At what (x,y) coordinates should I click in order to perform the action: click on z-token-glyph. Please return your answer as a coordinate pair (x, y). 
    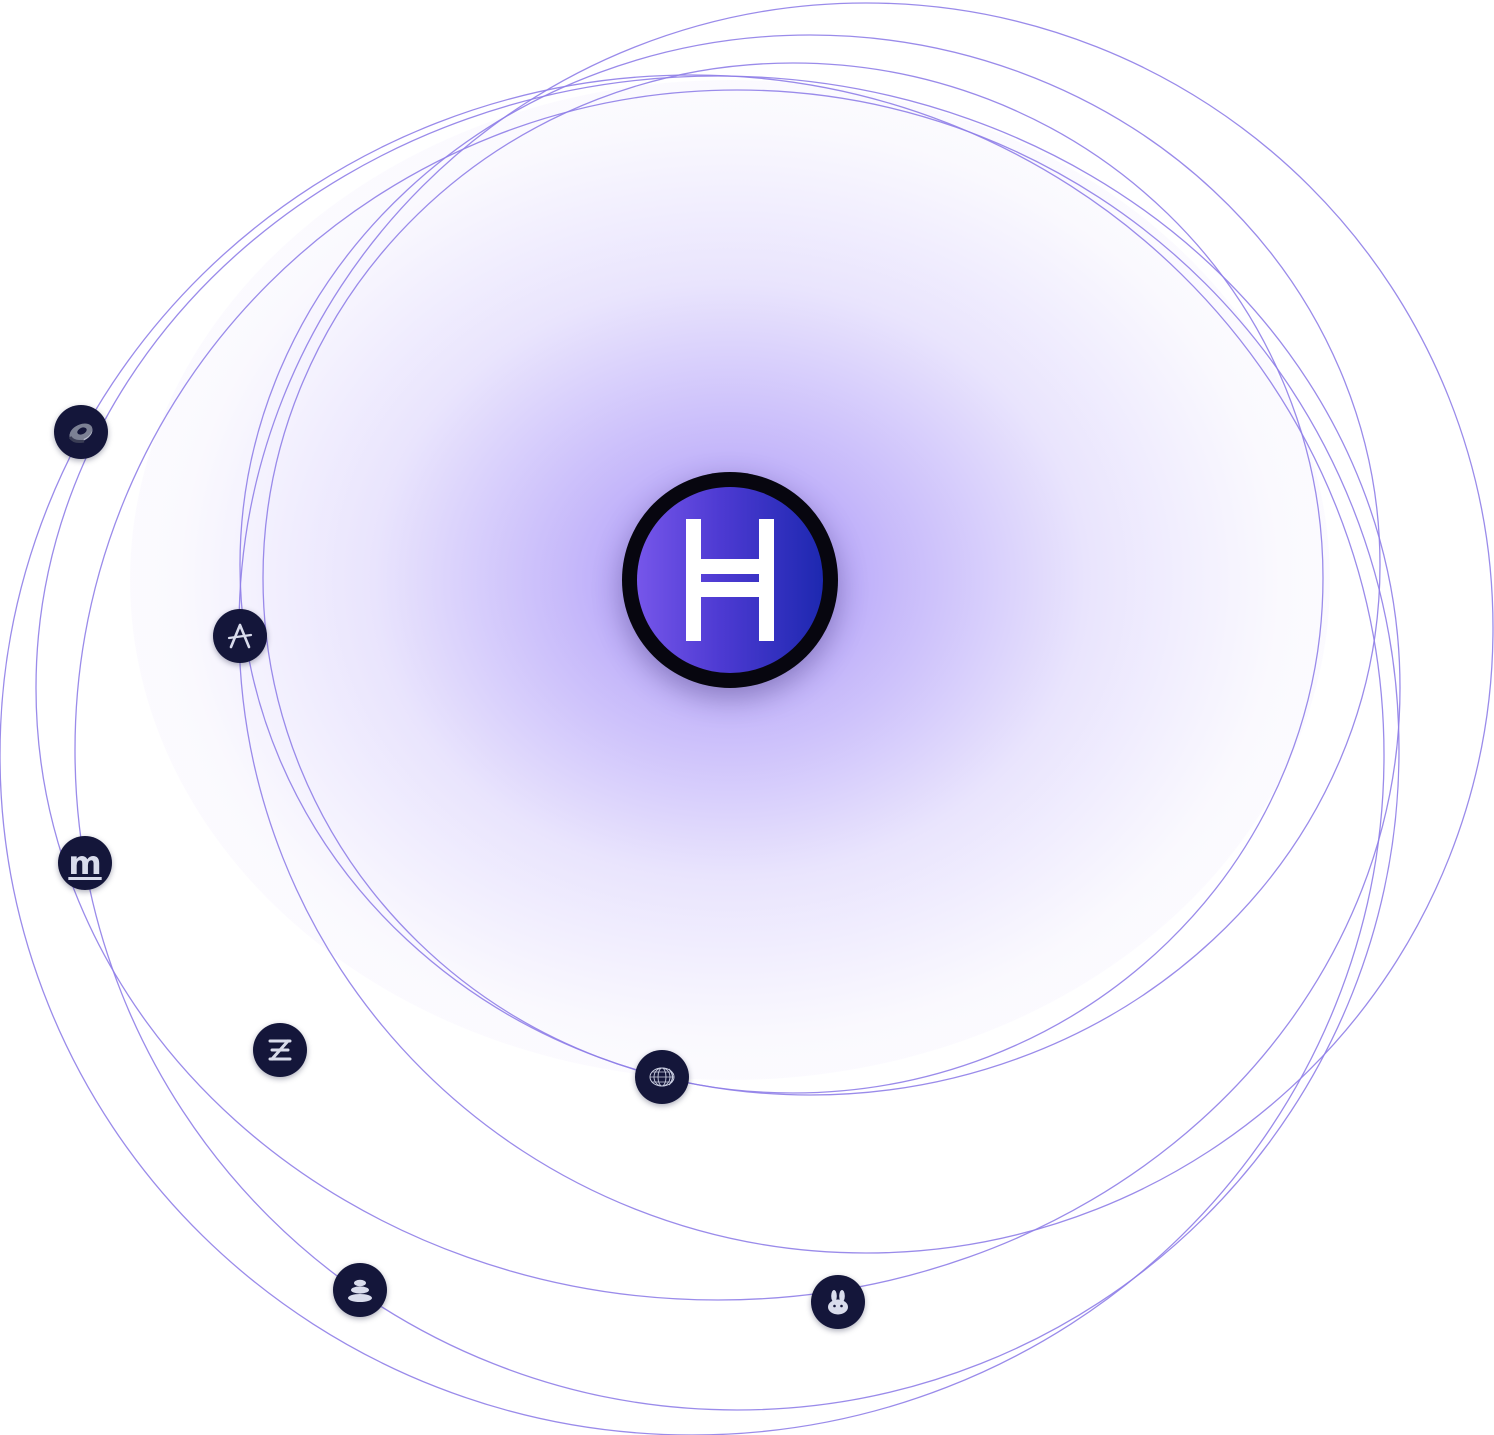
    Looking at the image, I should click on (280, 1050).